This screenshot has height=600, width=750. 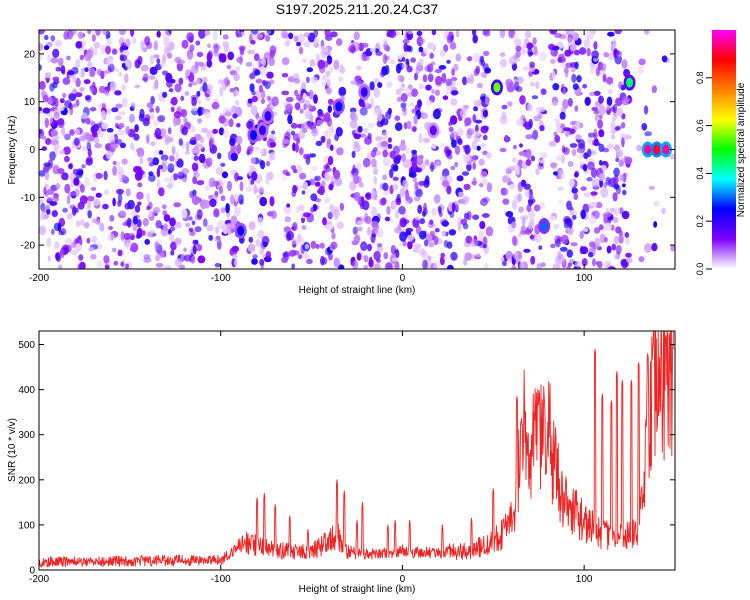 I want to click on x-tick-label: 0, so click(x=403, y=579).